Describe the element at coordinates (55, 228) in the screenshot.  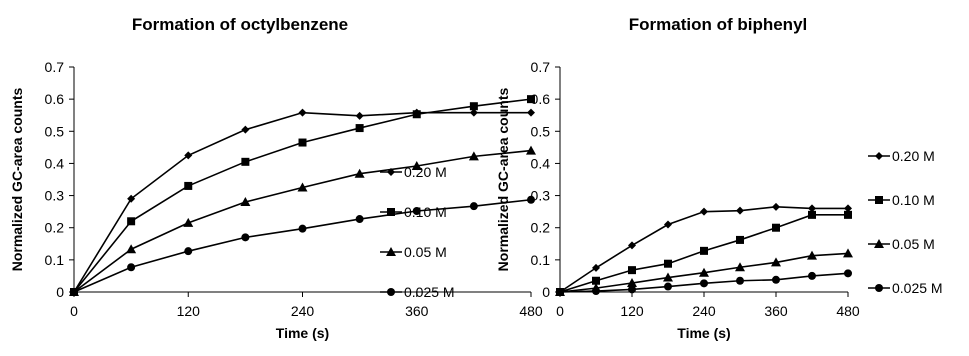
I see `y-tick-label: 0.2` at that location.